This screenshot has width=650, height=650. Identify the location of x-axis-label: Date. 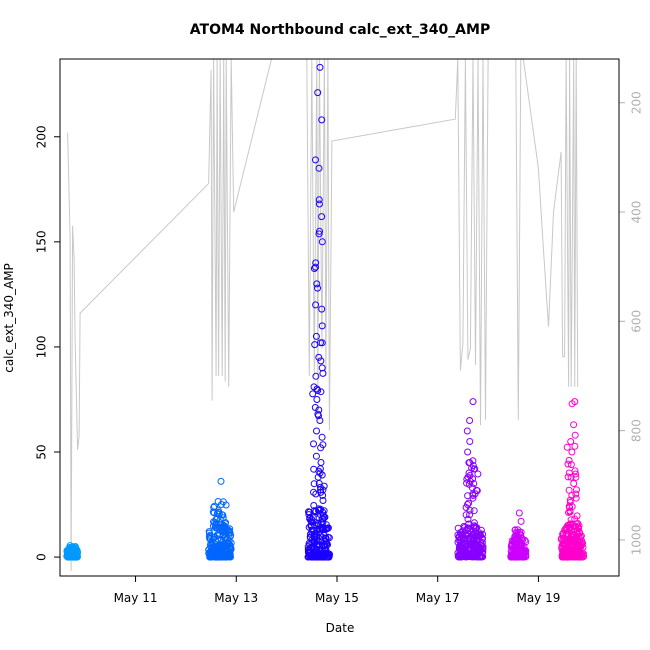
(340, 628).